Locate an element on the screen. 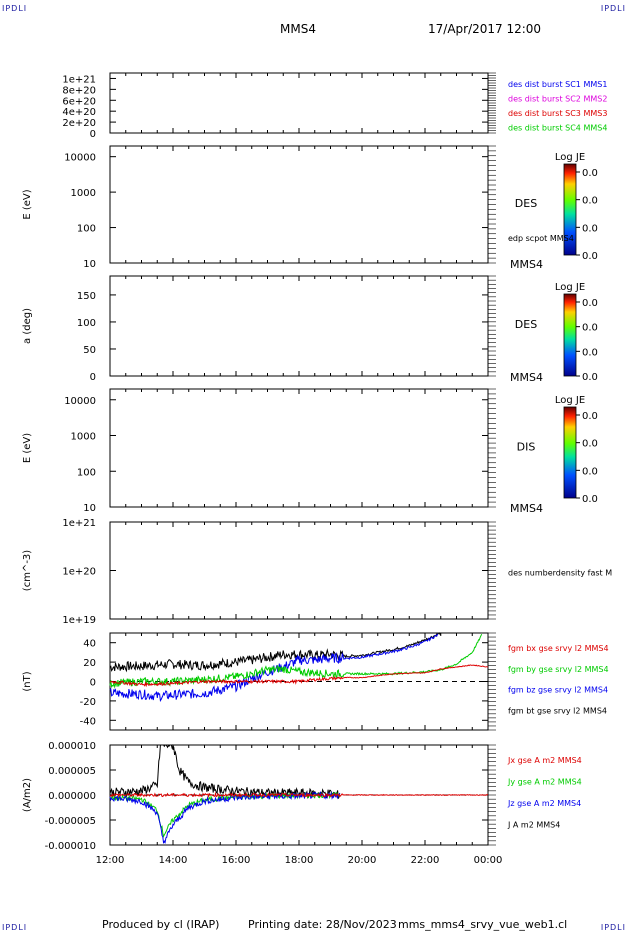 Image resolution: width=630 pixels, height=934 pixels. panel-7-ytick-label: 0.000005 is located at coordinates (72, 771).